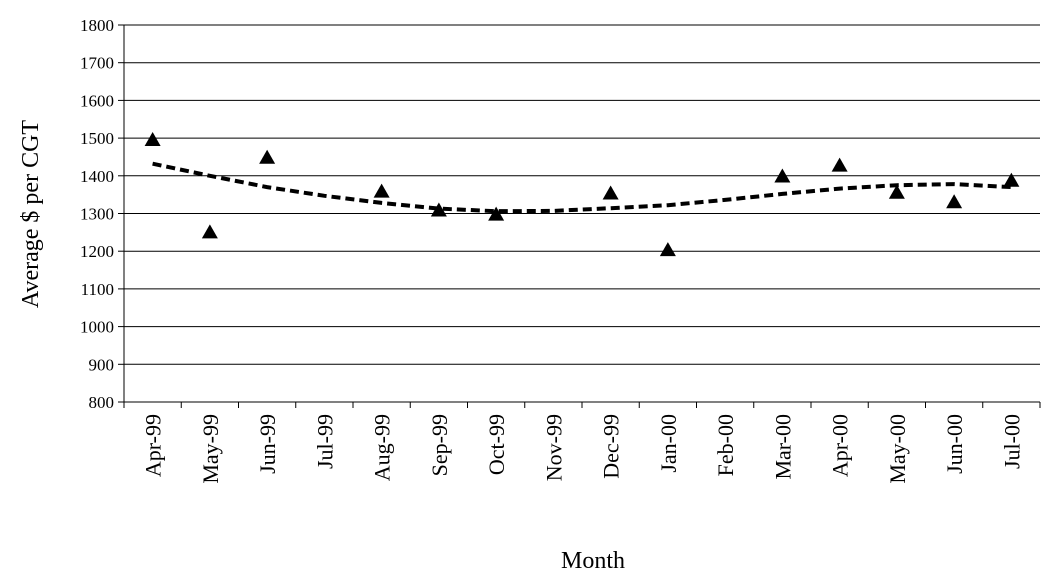  What do you see at coordinates (897, 449) in the screenshot?
I see `x-tick-label: May-00` at bounding box center [897, 449].